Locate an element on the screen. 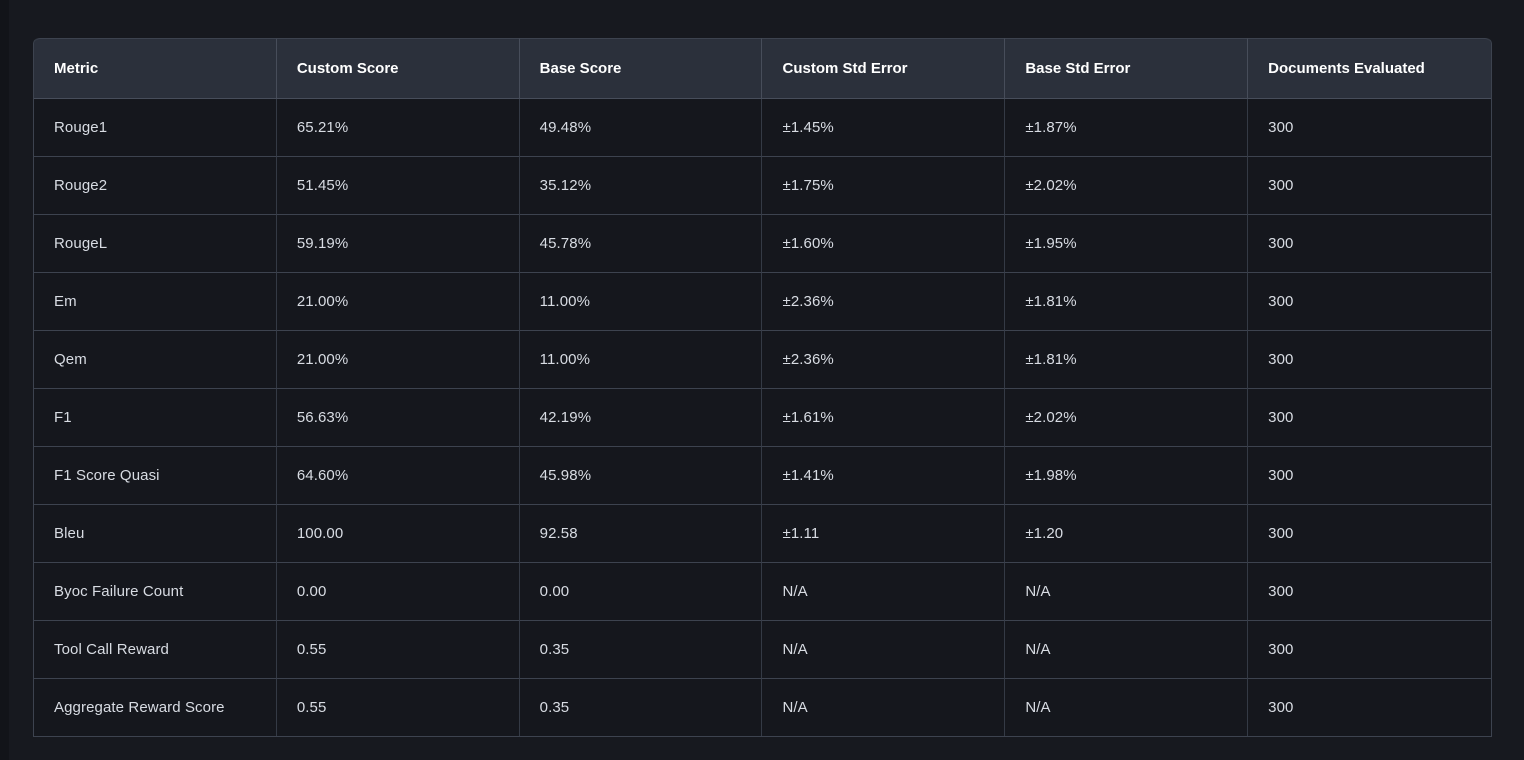 The height and width of the screenshot is (760, 1524). cell-custom-score: 51.45% is located at coordinates (398, 186).